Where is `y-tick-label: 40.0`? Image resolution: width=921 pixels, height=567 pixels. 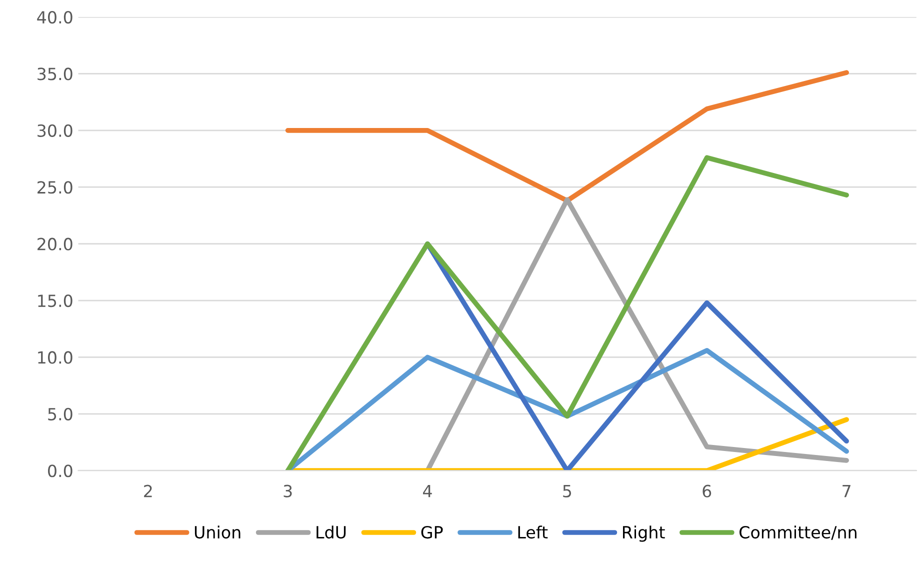
y-tick-label: 40.0 is located at coordinates (54, 17).